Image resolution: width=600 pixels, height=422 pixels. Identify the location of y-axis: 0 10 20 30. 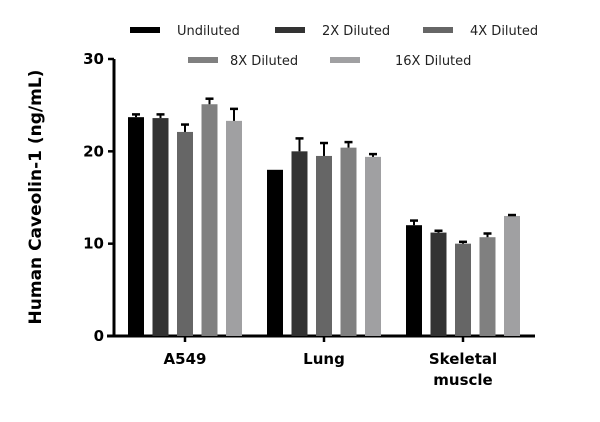
(99, 197).